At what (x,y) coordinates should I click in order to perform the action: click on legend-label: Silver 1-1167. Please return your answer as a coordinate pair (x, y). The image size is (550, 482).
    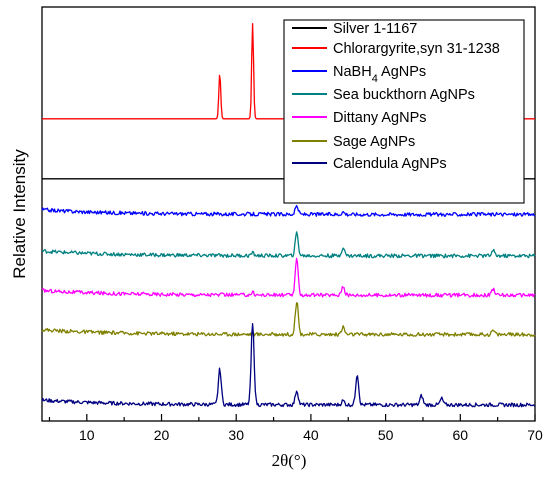
    Looking at the image, I should click on (375, 29).